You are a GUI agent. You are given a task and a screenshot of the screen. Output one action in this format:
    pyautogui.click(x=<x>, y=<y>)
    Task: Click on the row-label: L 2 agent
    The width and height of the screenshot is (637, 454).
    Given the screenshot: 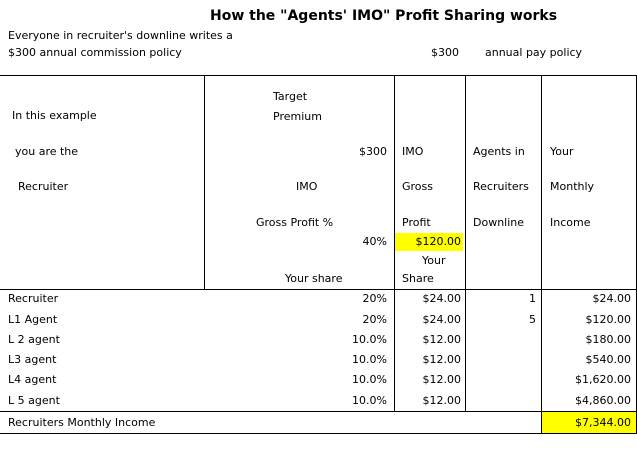 What is the action you would take?
    pyautogui.click(x=34, y=339)
    